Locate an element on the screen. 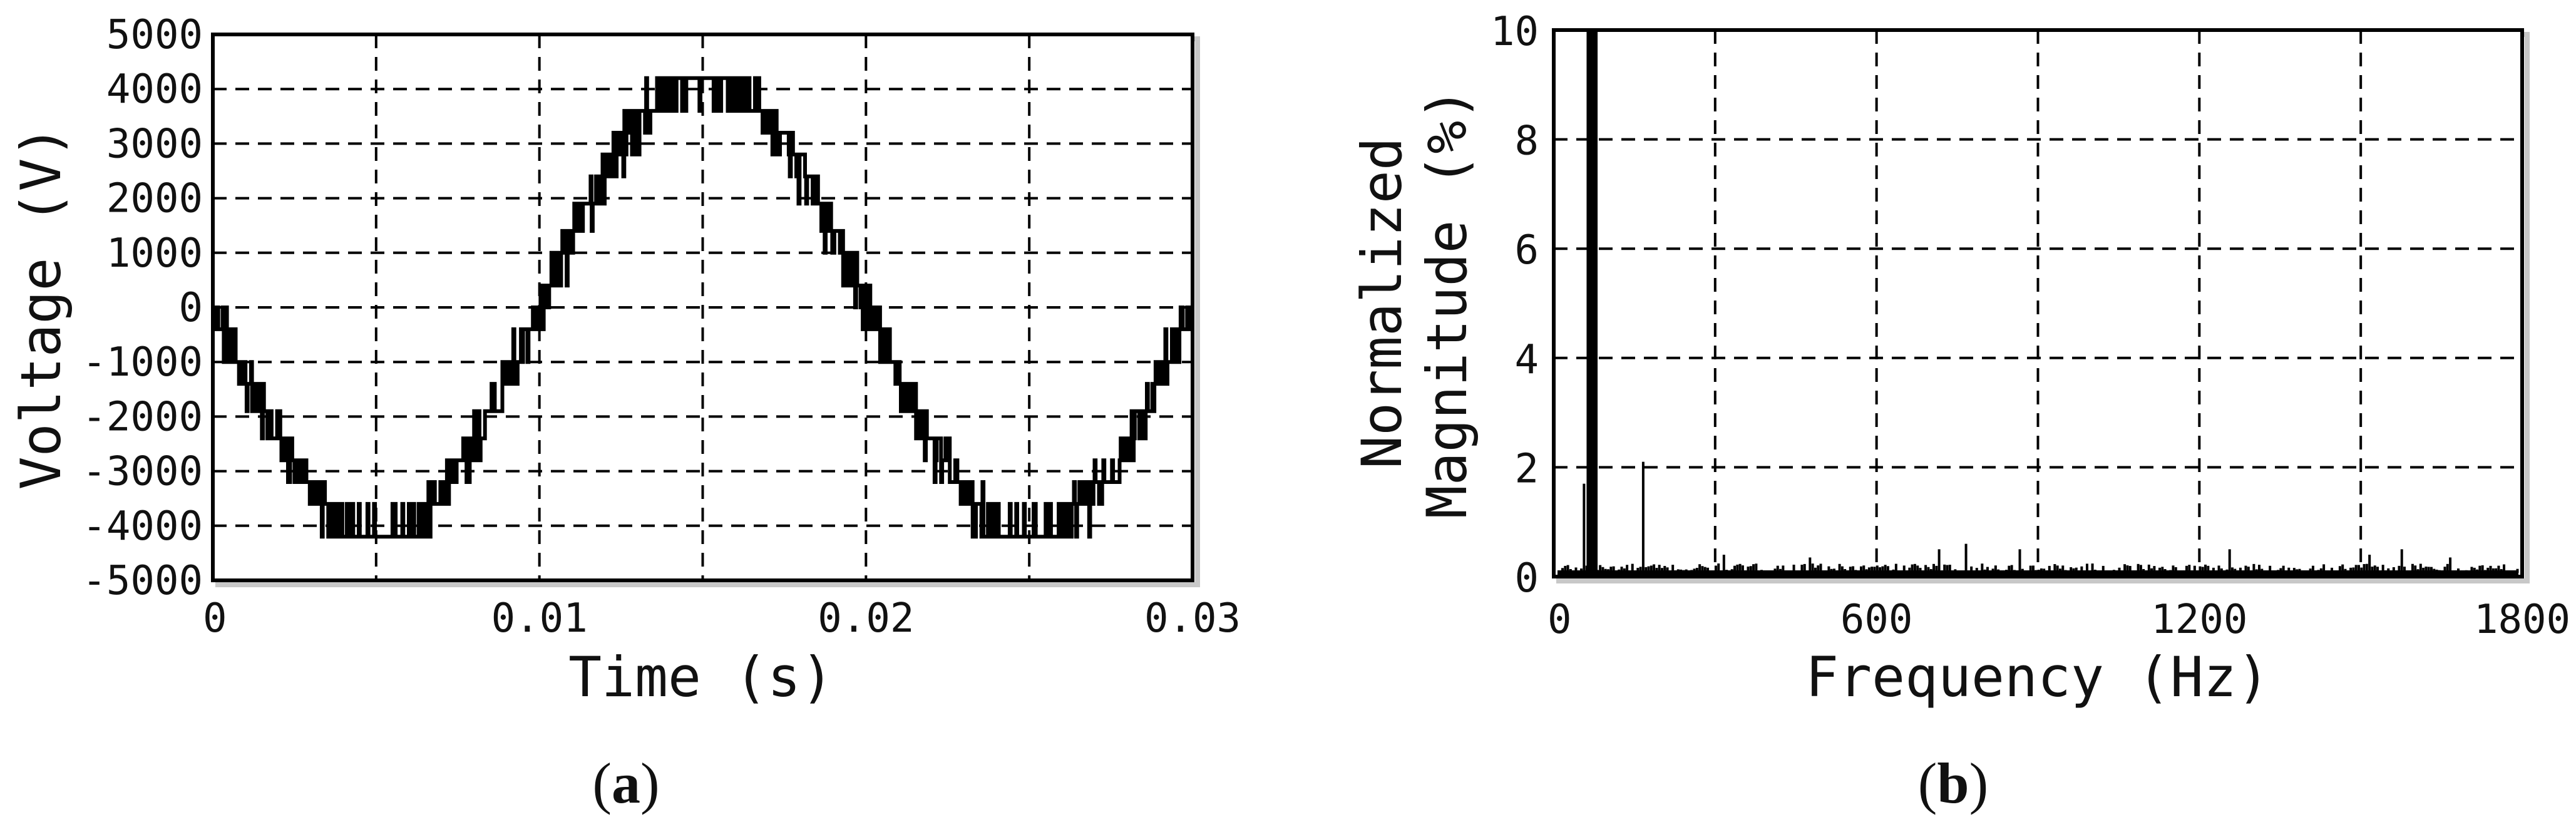 The width and height of the screenshot is (2576, 817). chart-a-y-tick-label: -2000 is located at coordinates (142, 417).